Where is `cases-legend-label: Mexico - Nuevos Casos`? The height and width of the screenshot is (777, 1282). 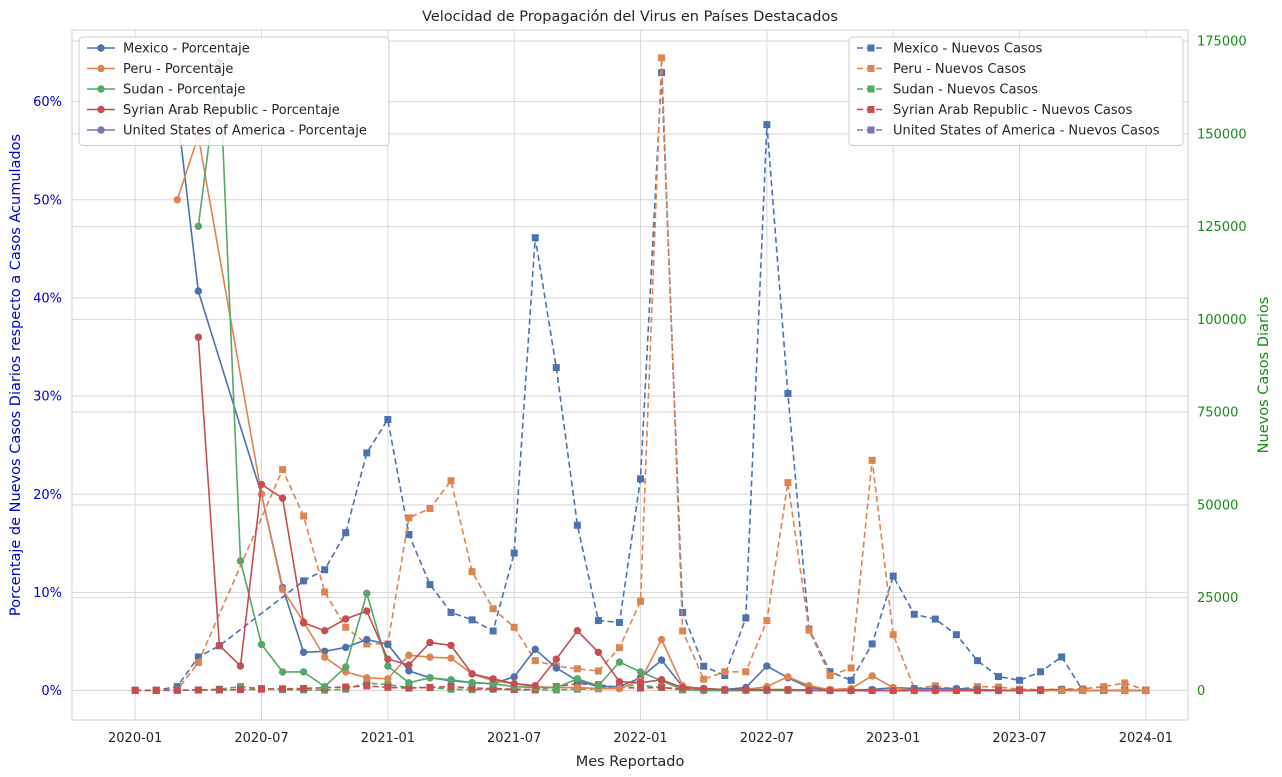
cases-legend-label: Mexico - Nuevos Casos is located at coordinates (968, 49).